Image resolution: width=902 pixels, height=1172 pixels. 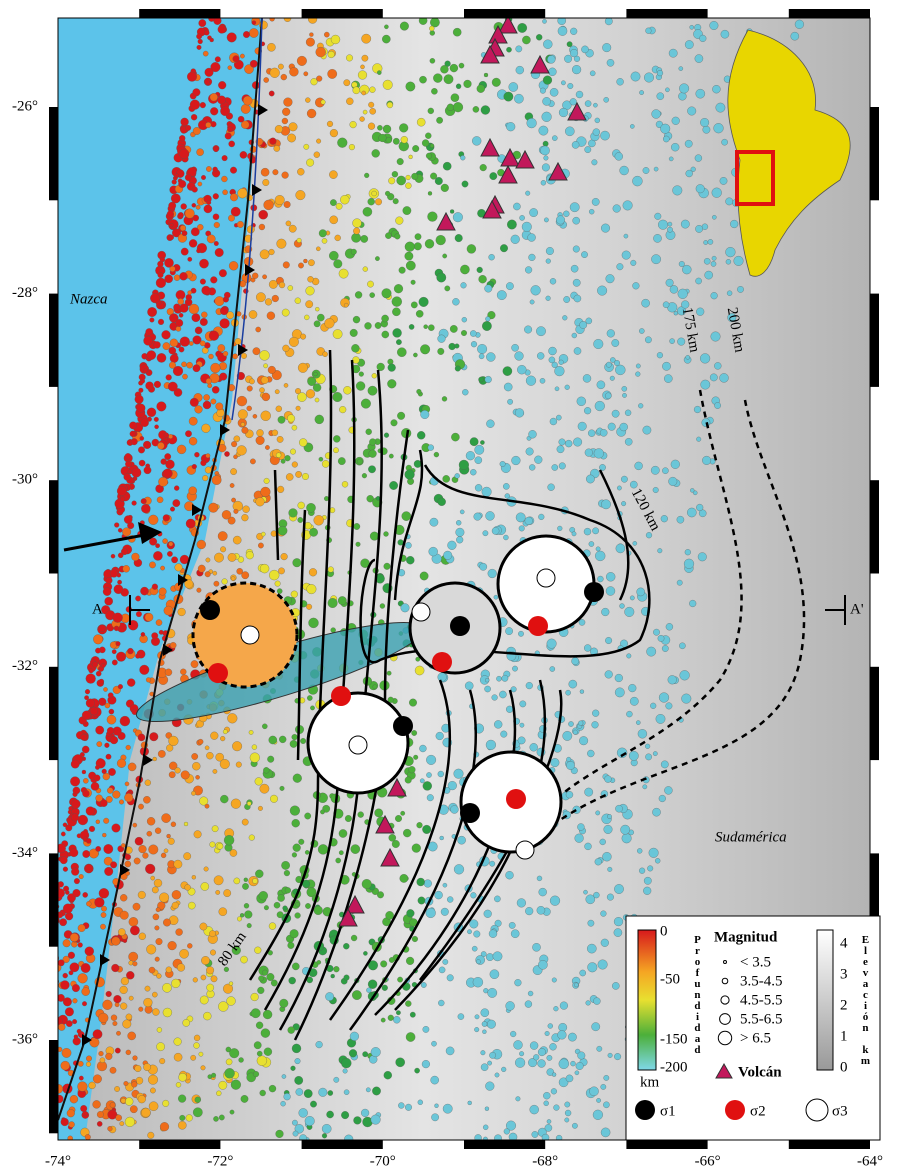 I want to click on volcano, so click(x=492, y=209).